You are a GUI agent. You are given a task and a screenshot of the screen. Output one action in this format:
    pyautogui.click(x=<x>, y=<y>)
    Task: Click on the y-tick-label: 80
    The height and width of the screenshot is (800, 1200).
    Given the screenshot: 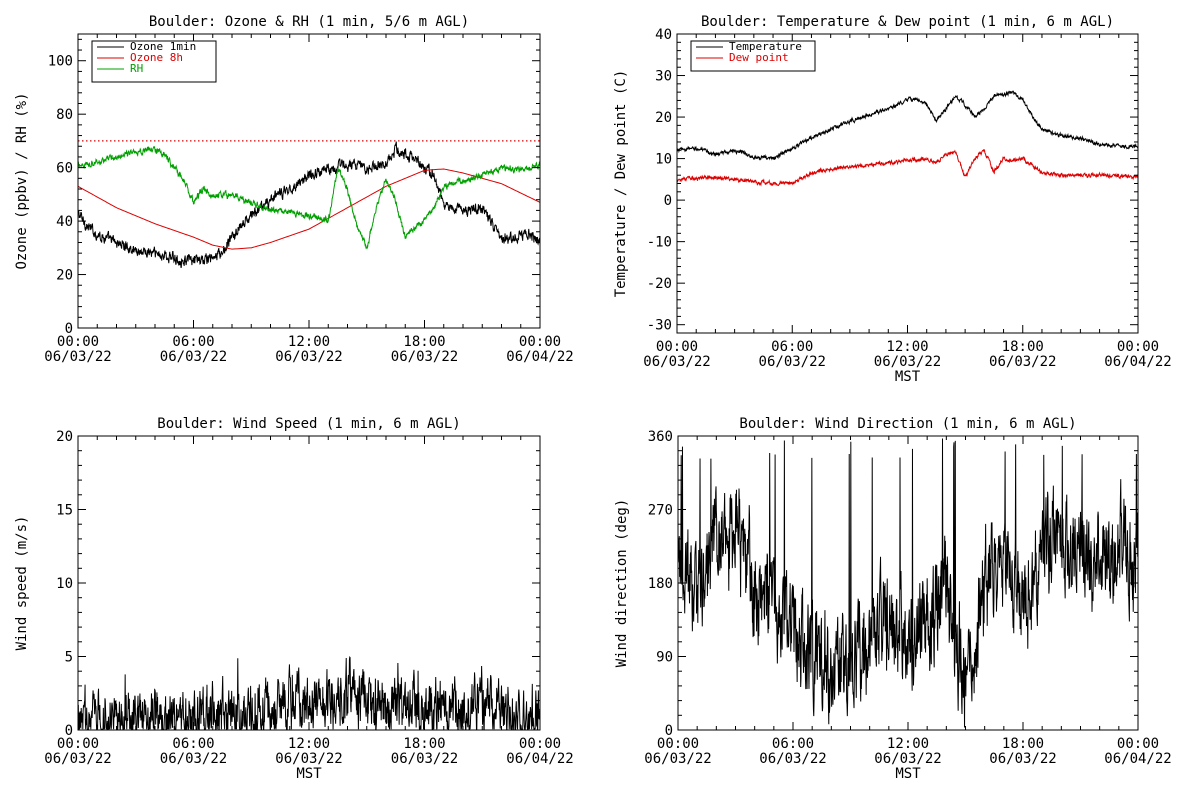 What is the action you would take?
    pyautogui.click(x=64, y=115)
    